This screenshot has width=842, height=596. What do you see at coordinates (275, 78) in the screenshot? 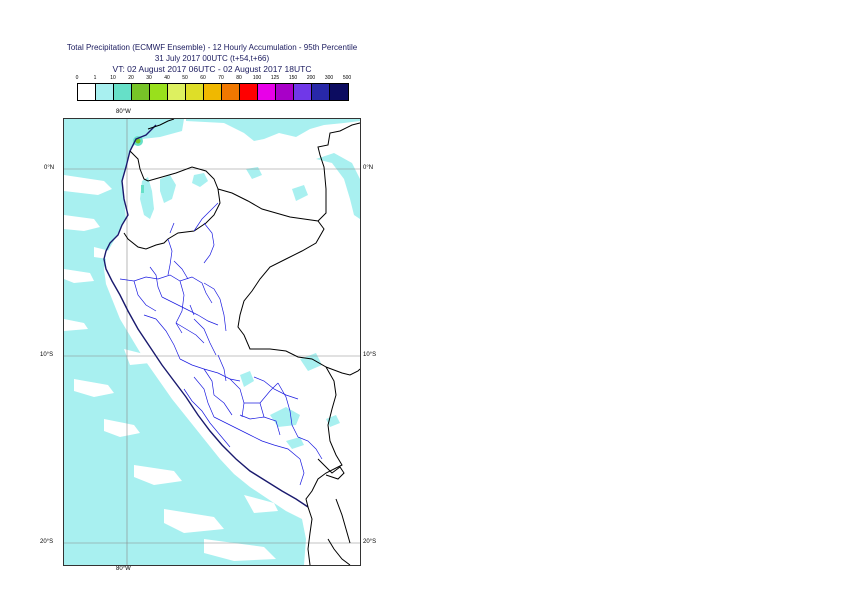
I see `legend-tick: 125` at bounding box center [275, 78].